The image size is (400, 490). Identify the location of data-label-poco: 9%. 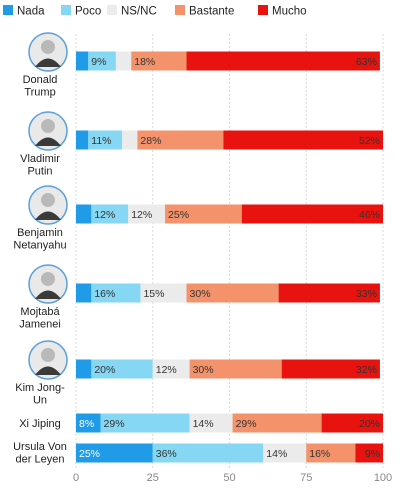
(98, 62).